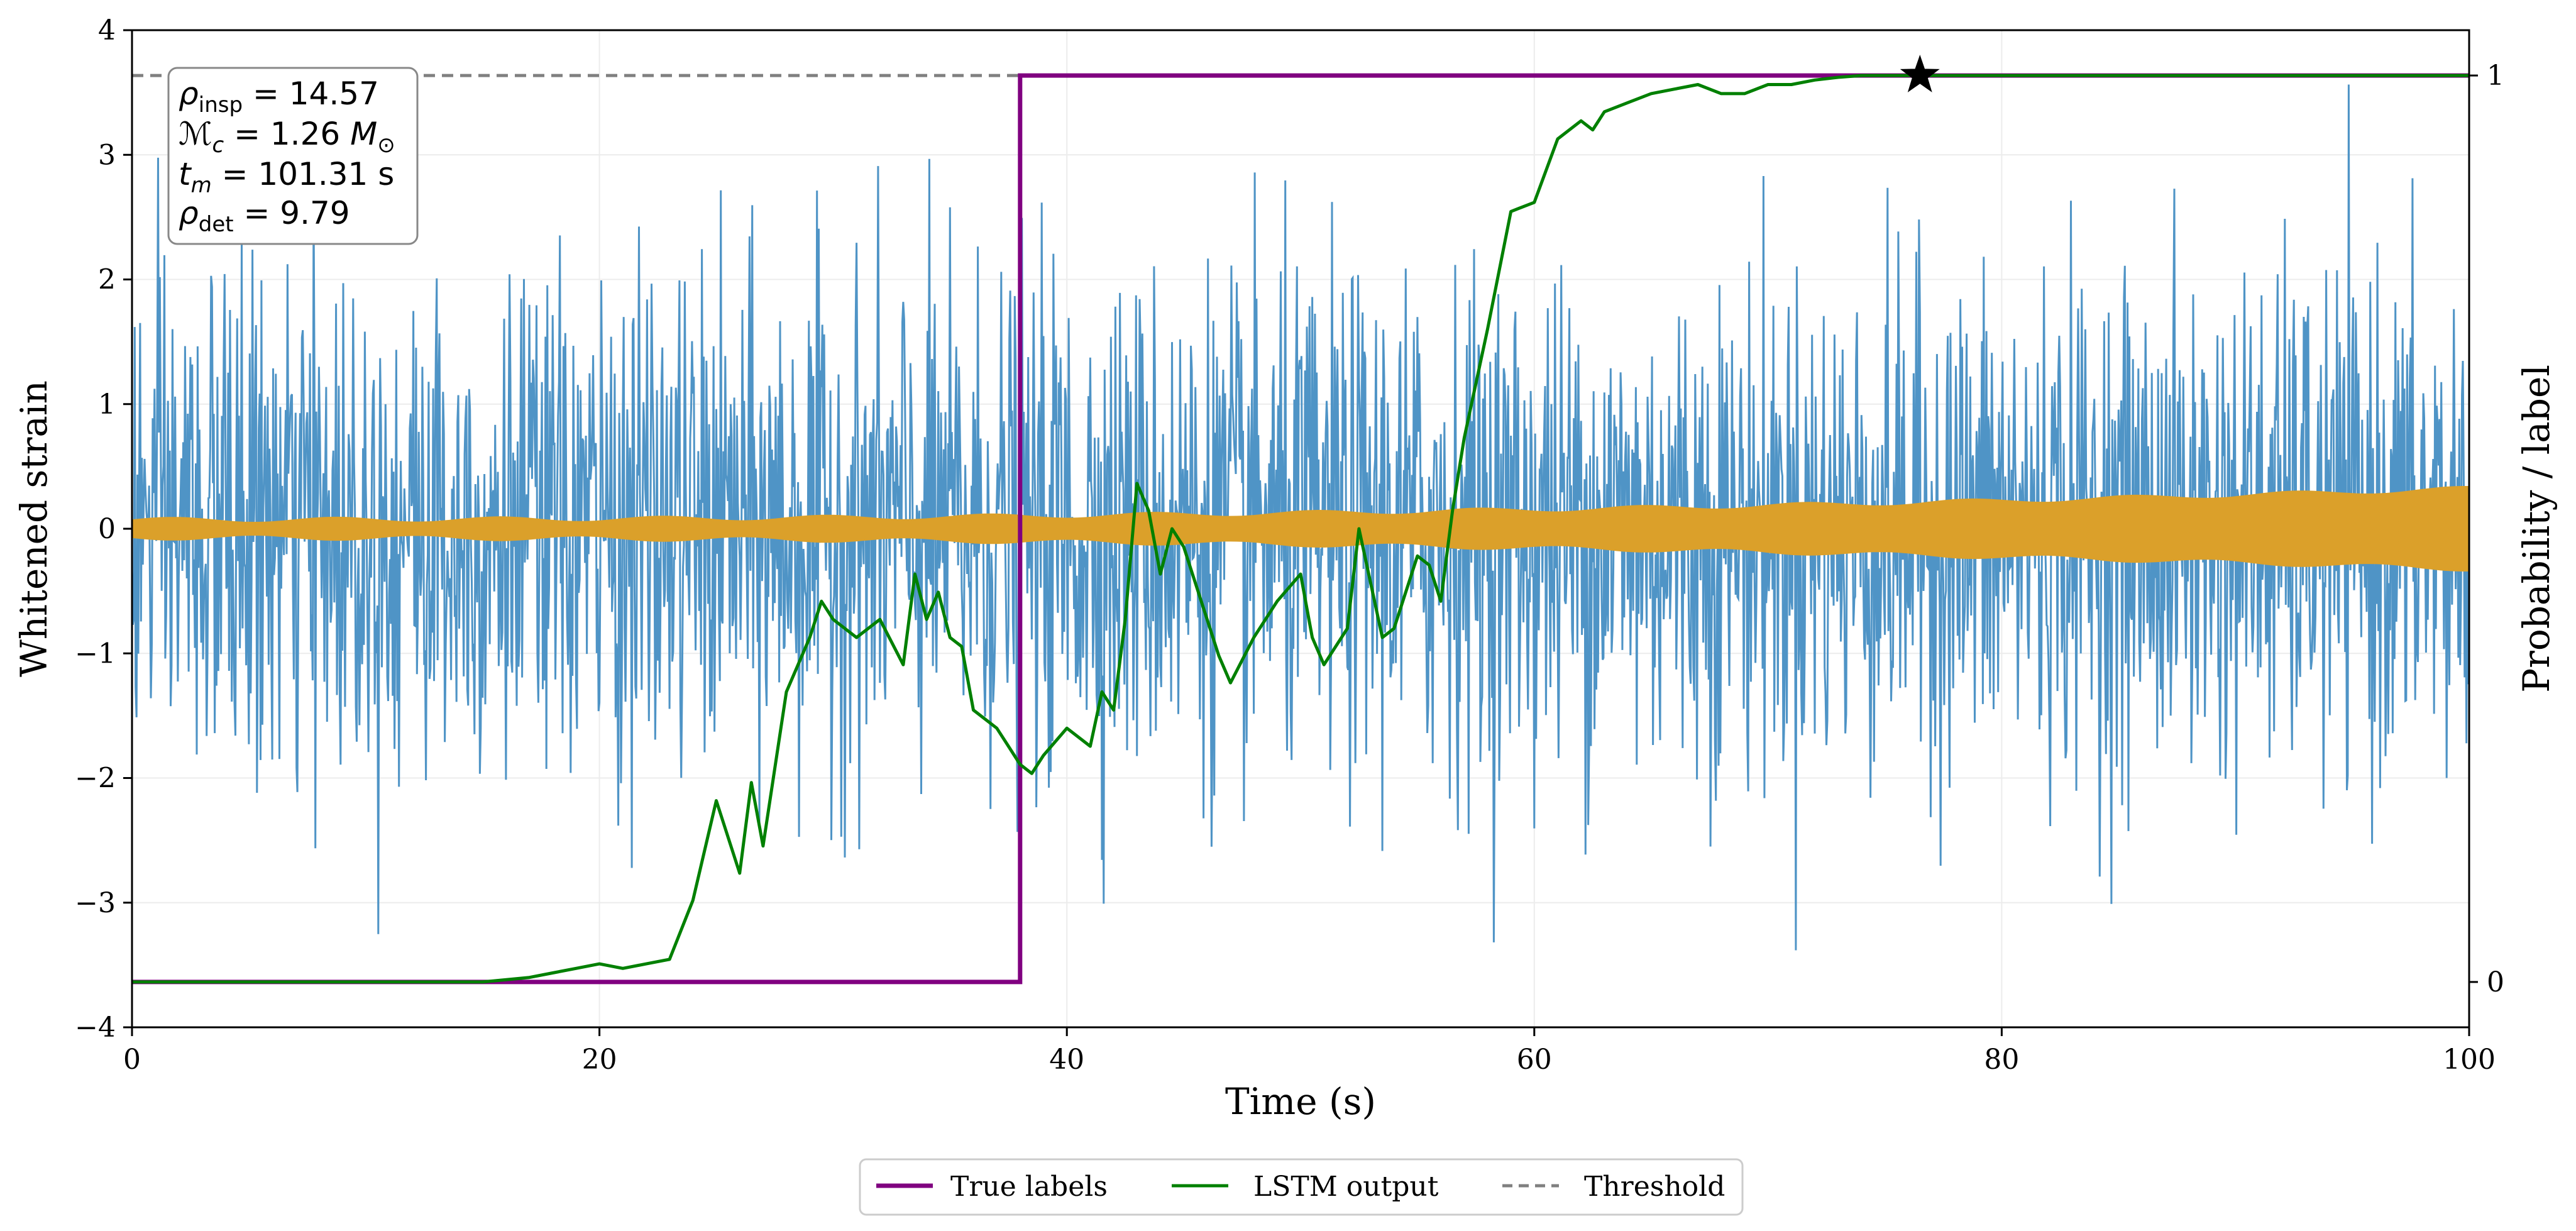 This screenshot has width=2576, height=1231. I want to click on left-y-tick-label: −1, so click(95, 654).